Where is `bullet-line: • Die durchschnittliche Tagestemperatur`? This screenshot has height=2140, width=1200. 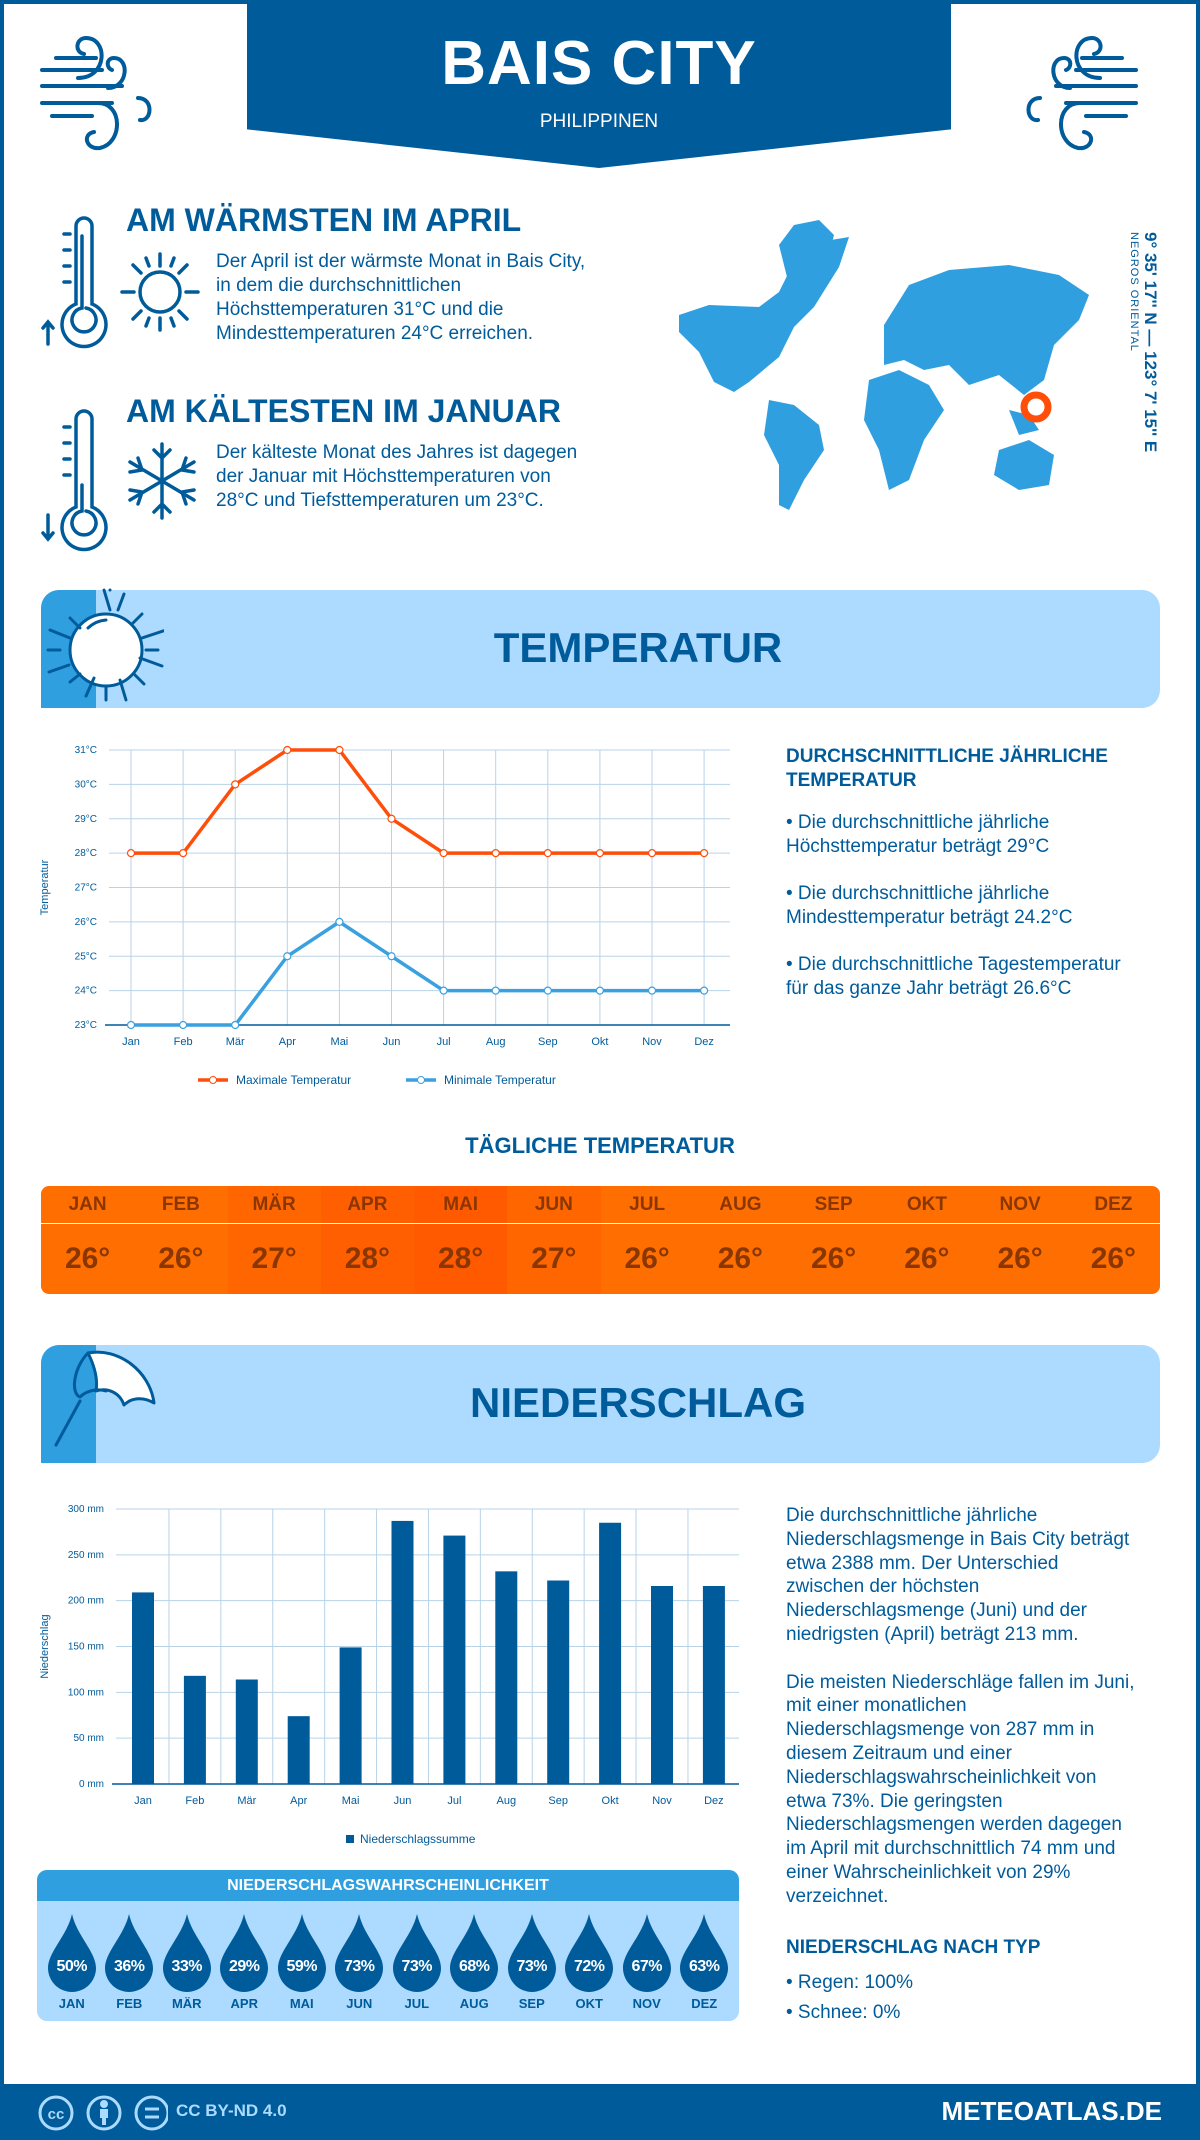 bullet-line: • Die durchschnittliche Tagestemperatur is located at coordinates (953, 964).